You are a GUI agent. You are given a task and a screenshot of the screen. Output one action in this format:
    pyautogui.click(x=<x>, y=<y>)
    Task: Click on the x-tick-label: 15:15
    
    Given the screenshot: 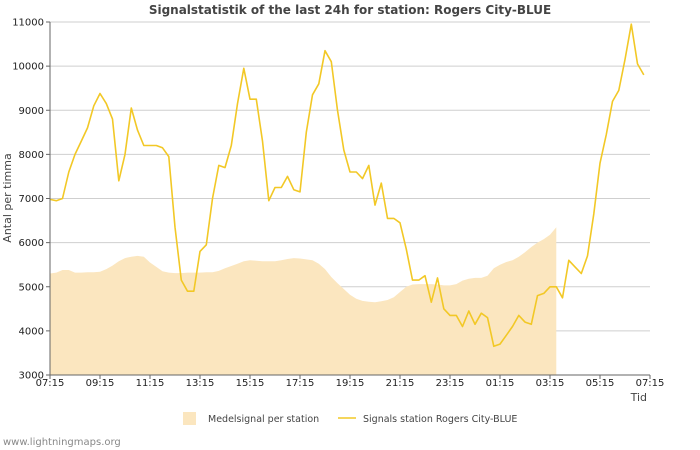 What is the action you would take?
    pyautogui.click(x=250, y=383)
    